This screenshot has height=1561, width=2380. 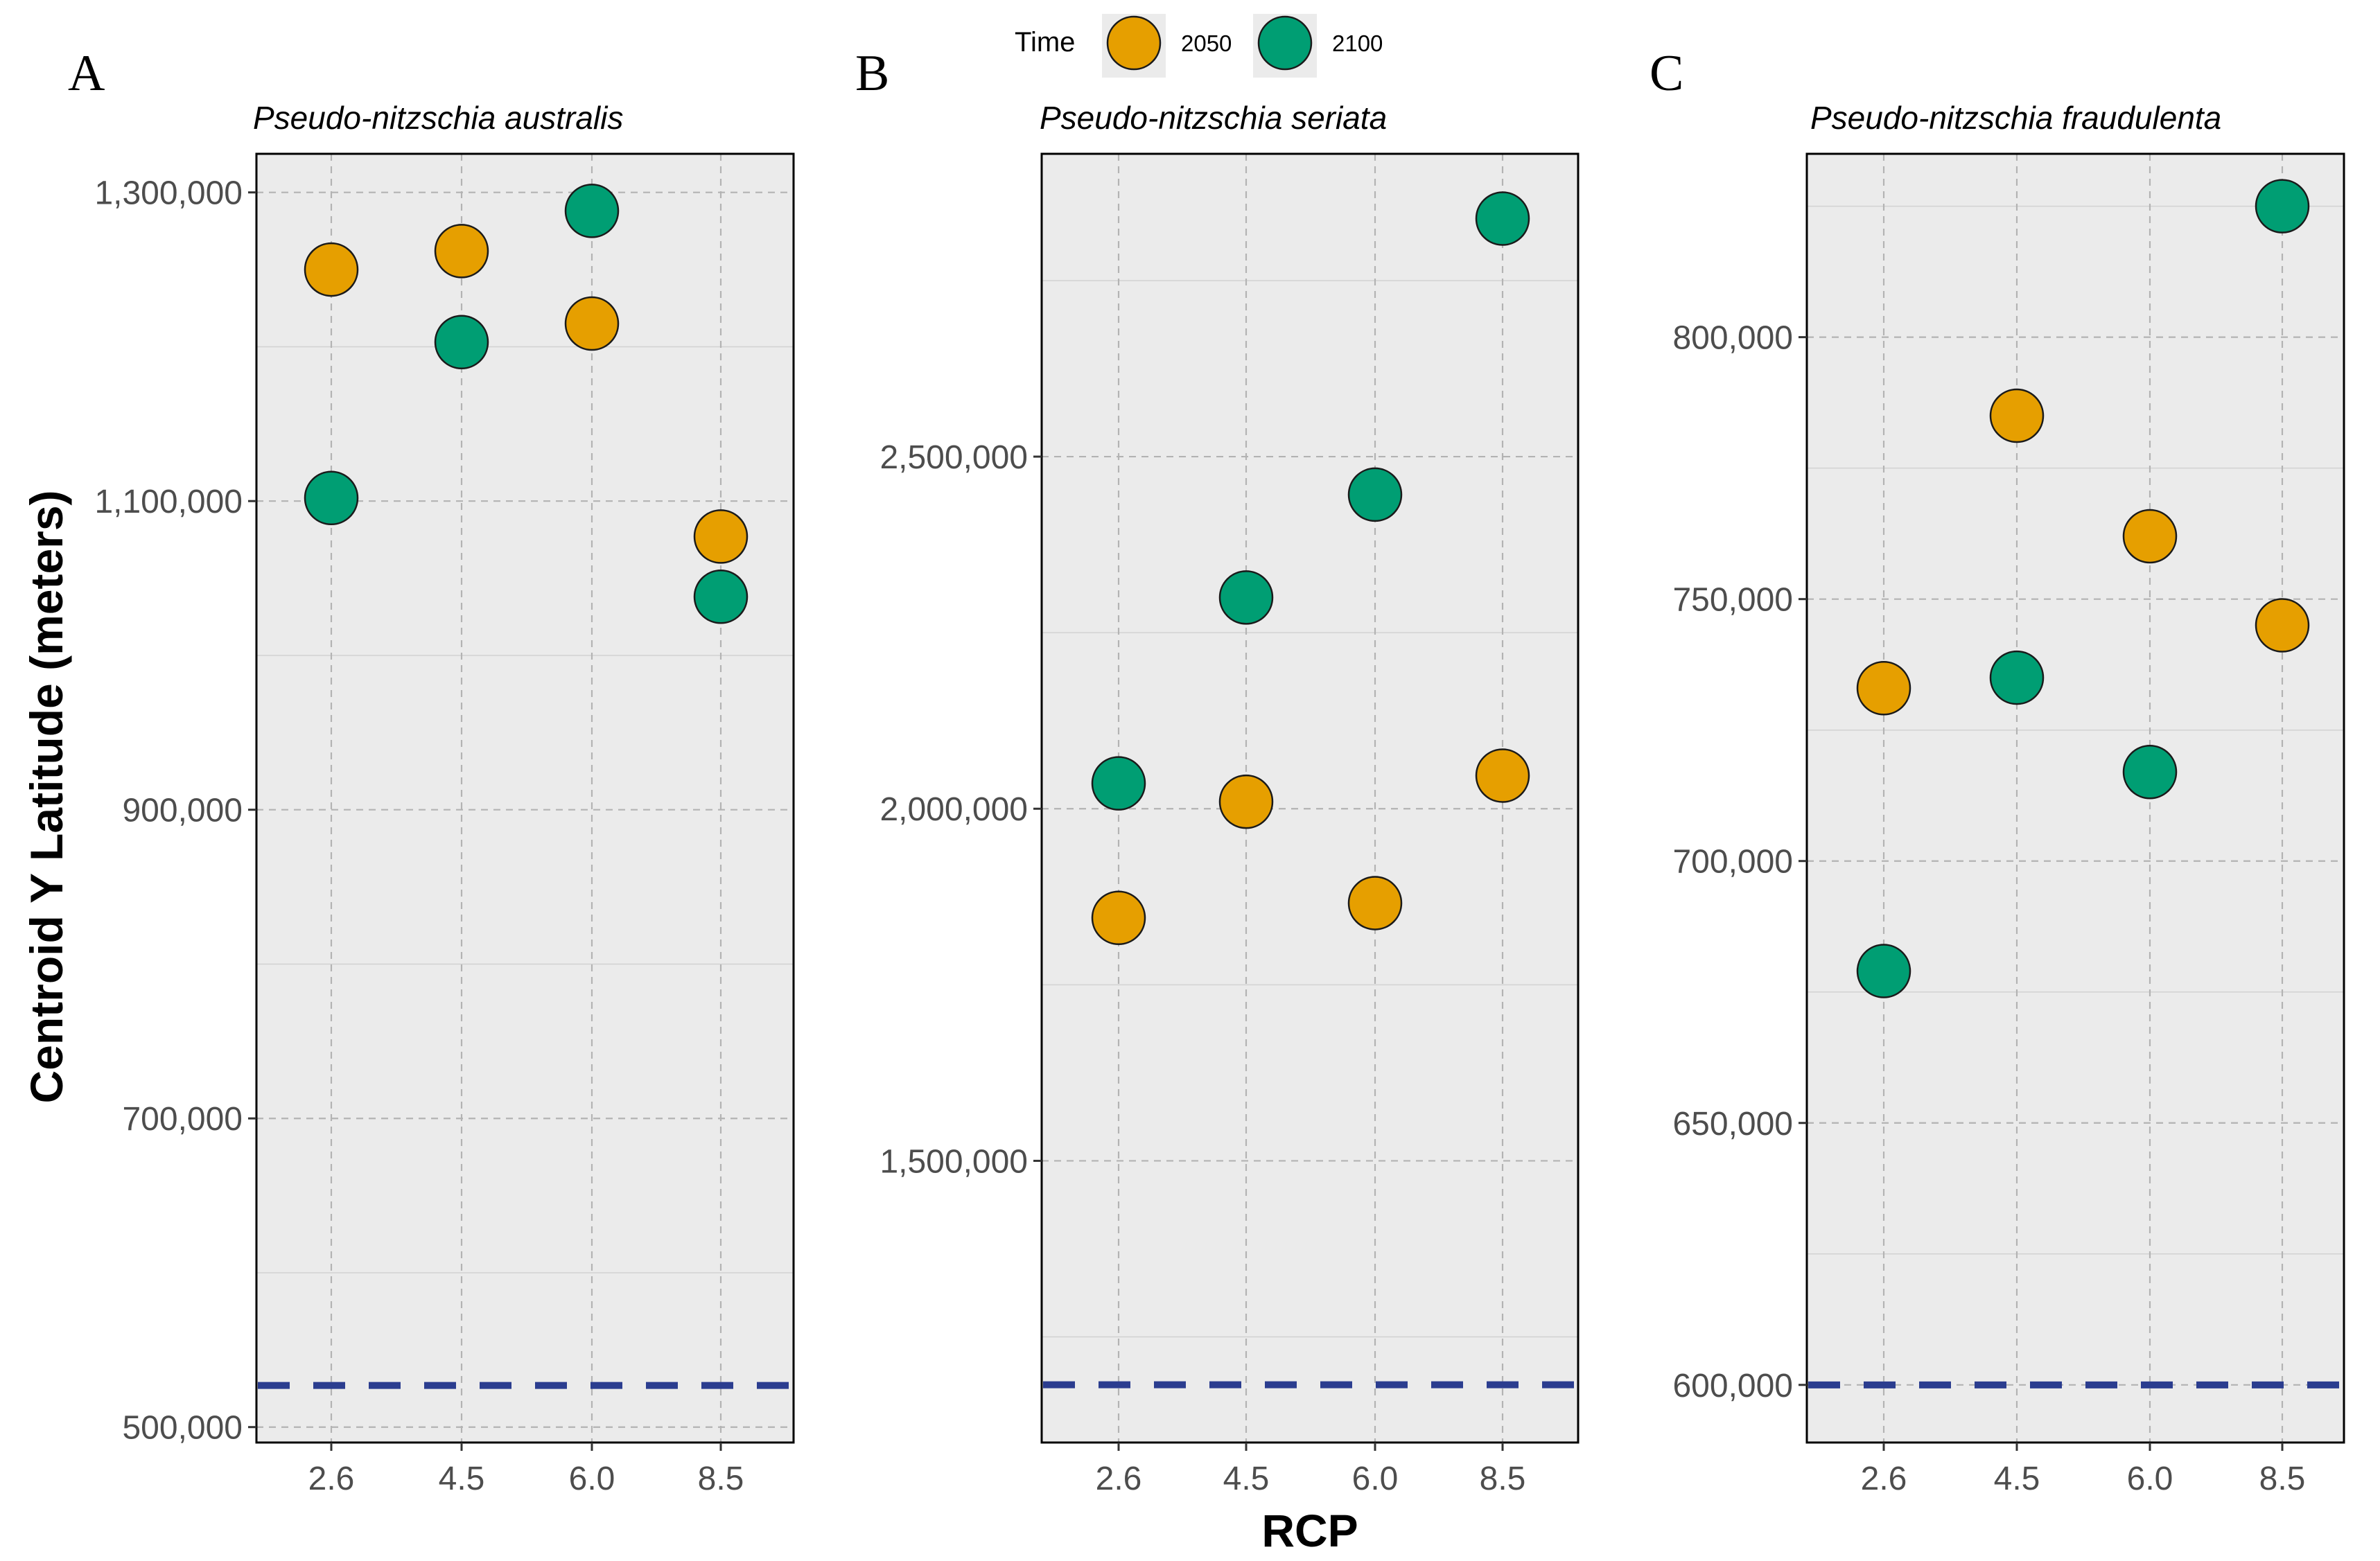 What do you see at coordinates (1375, 494) in the screenshot?
I see `point-b-2100-6.0` at bounding box center [1375, 494].